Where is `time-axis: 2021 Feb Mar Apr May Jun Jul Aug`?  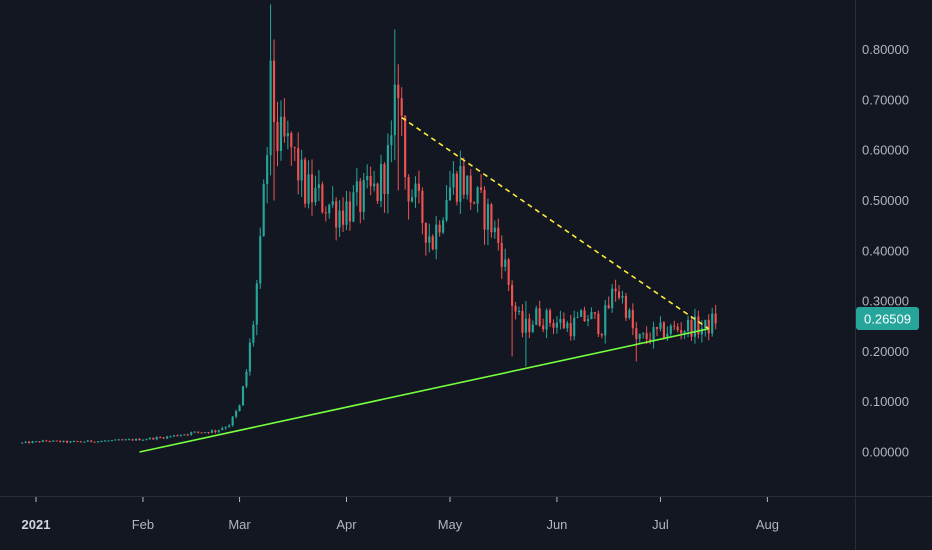 time-axis: 2021 Feb Mar Apr May Jun Jul Aug is located at coordinates (400, 514).